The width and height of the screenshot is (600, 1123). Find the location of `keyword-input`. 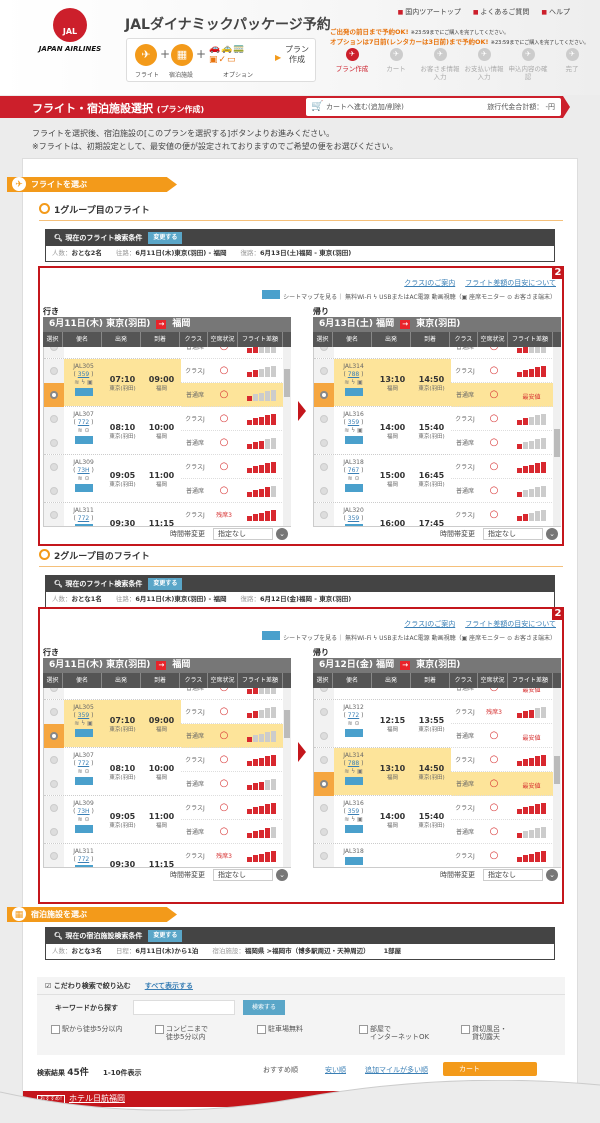

keyword-input is located at coordinates (184, 1007).